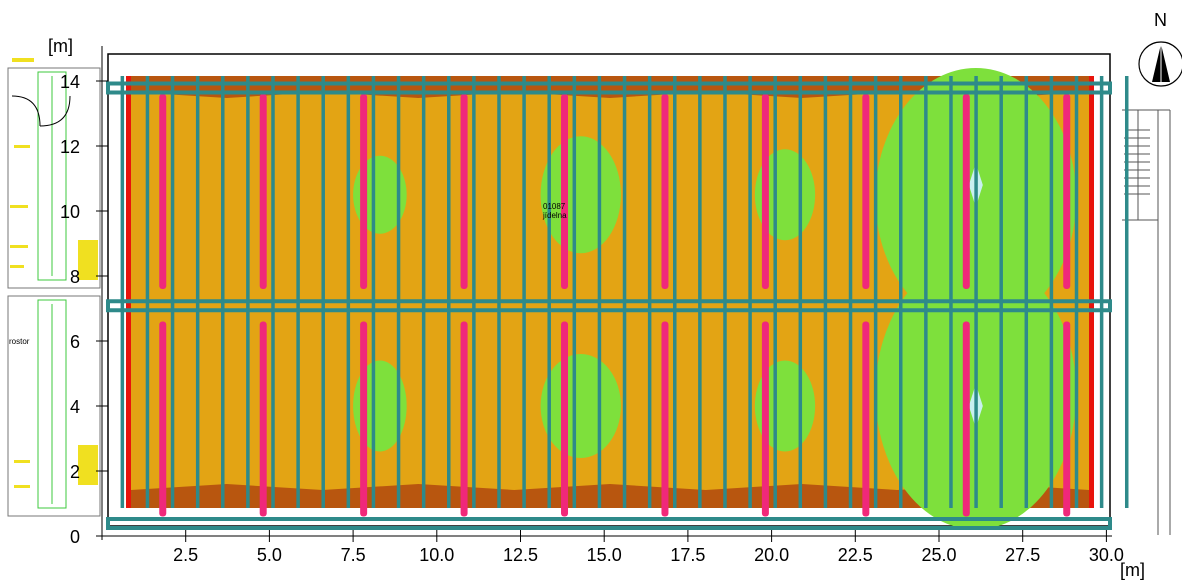 Image resolution: width=1182 pixels, height=580 pixels. What do you see at coordinates (353, 555) in the screenshot?
I see `x-tick-label: 7.5` at bounding box center [353, 555].